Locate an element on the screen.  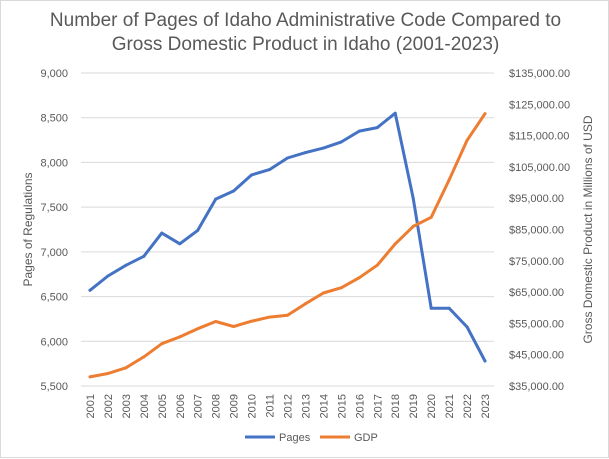
left-tick-label: 8,000 is located at coordinates (54, 163).